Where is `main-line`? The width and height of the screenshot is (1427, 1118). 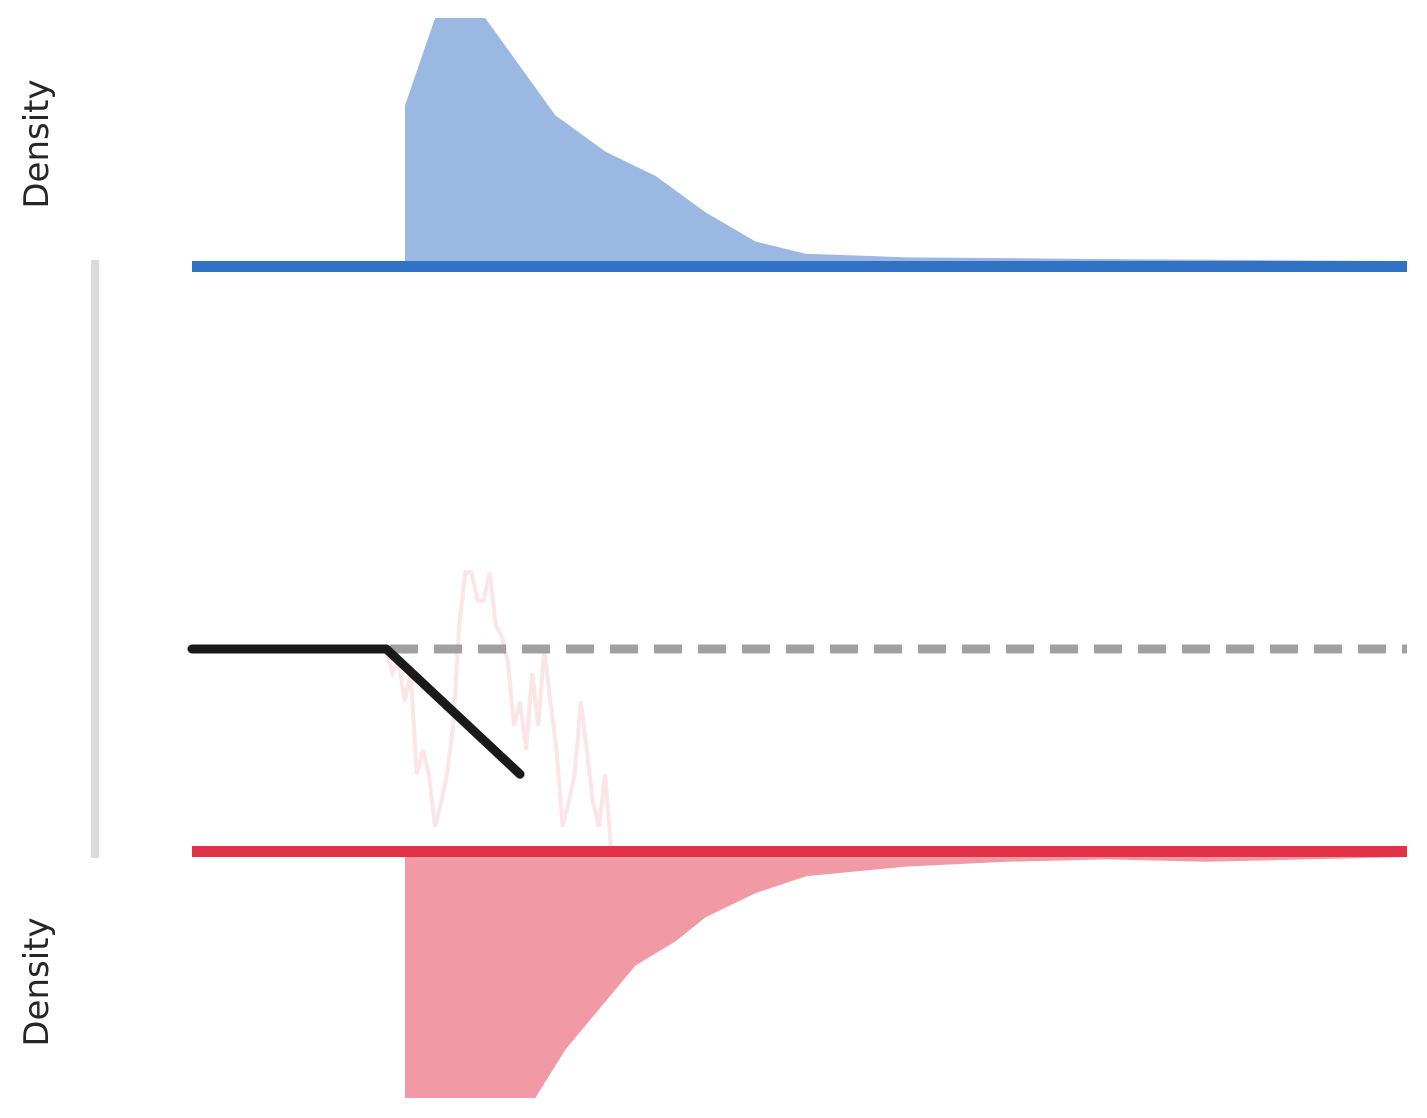
main-line is located at coordinates (356, 711).